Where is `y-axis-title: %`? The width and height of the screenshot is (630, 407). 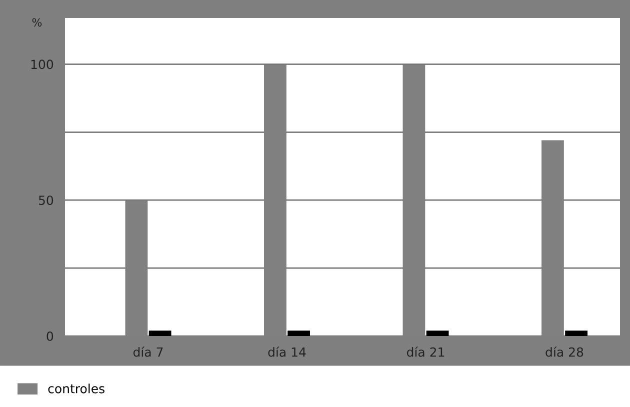
y-axis-title: % is located at coordinates (37, 22).